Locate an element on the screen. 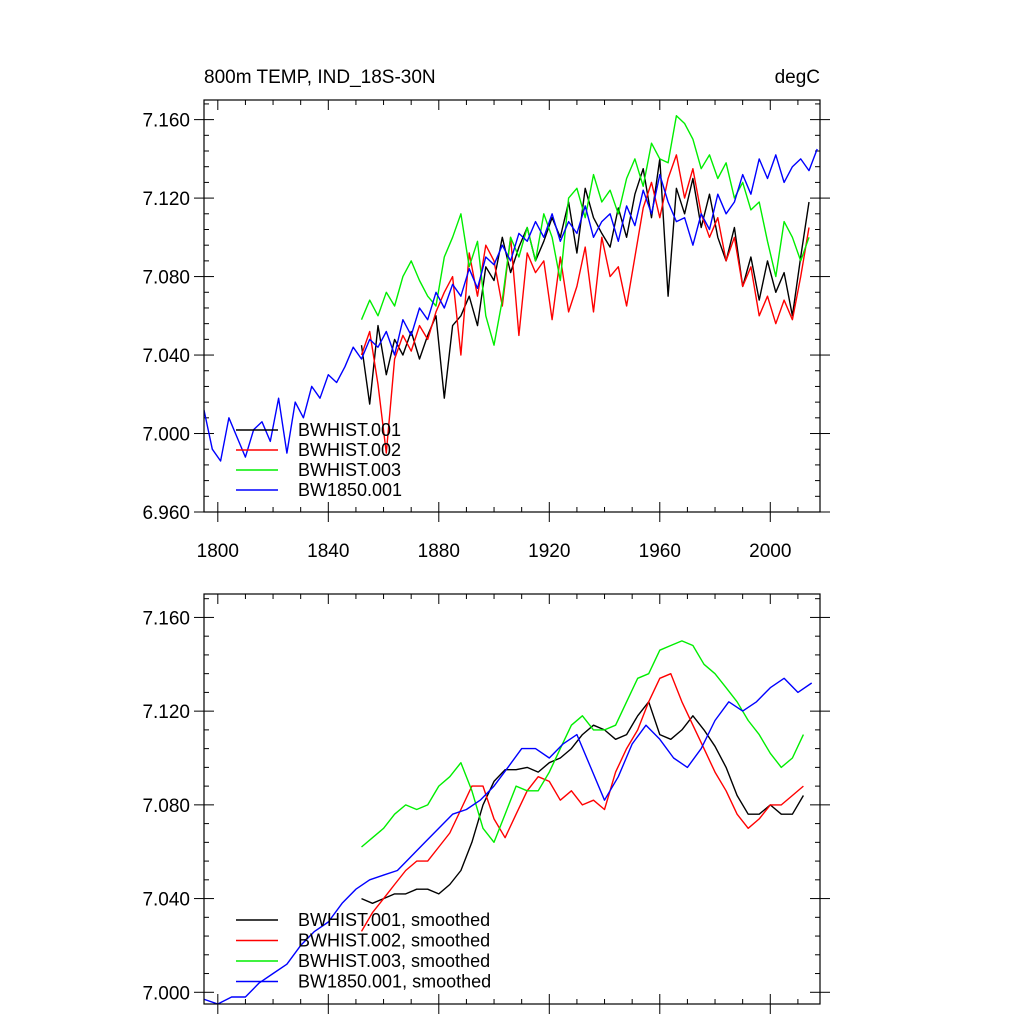  legend-label: BWHIST.002 is located at coordinates (349, 450).